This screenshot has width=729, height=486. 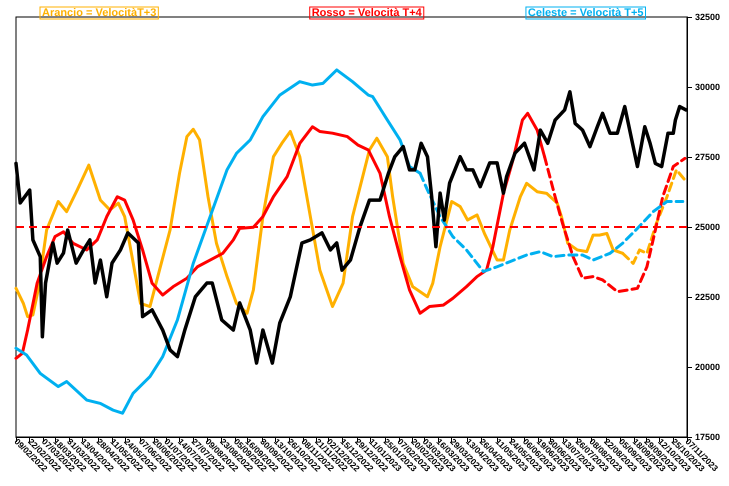 I want to click on y-tick-label: 27500, so click(x=707, y=157).